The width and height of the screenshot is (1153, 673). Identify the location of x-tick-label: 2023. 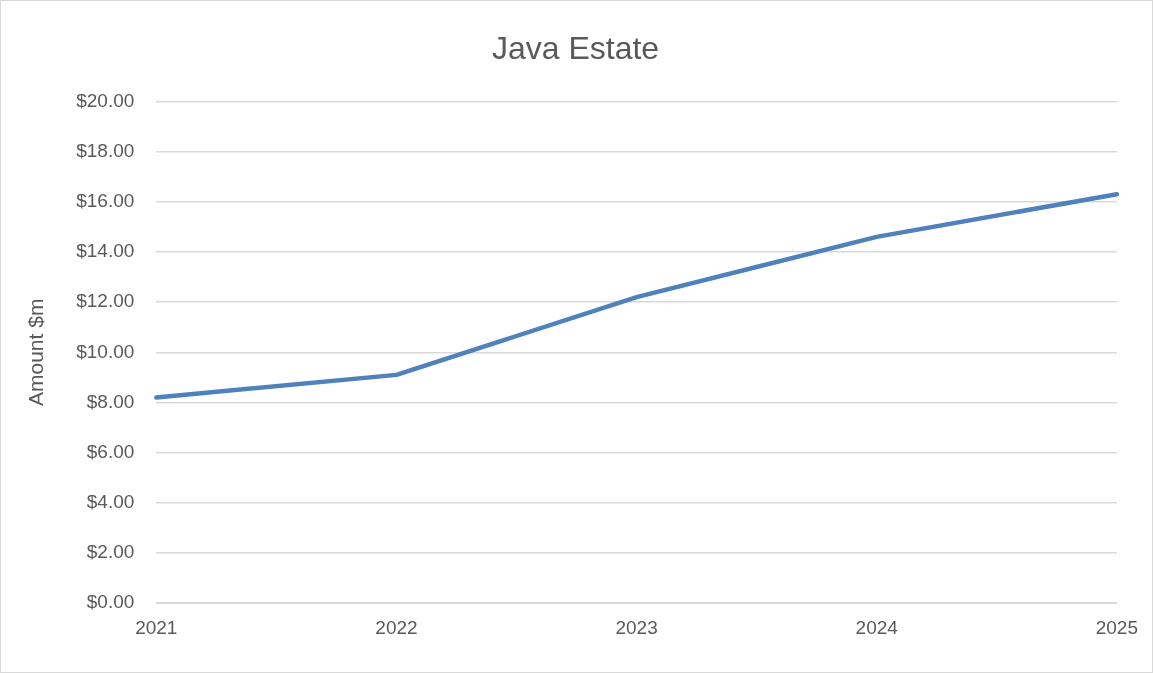
(636, 627).